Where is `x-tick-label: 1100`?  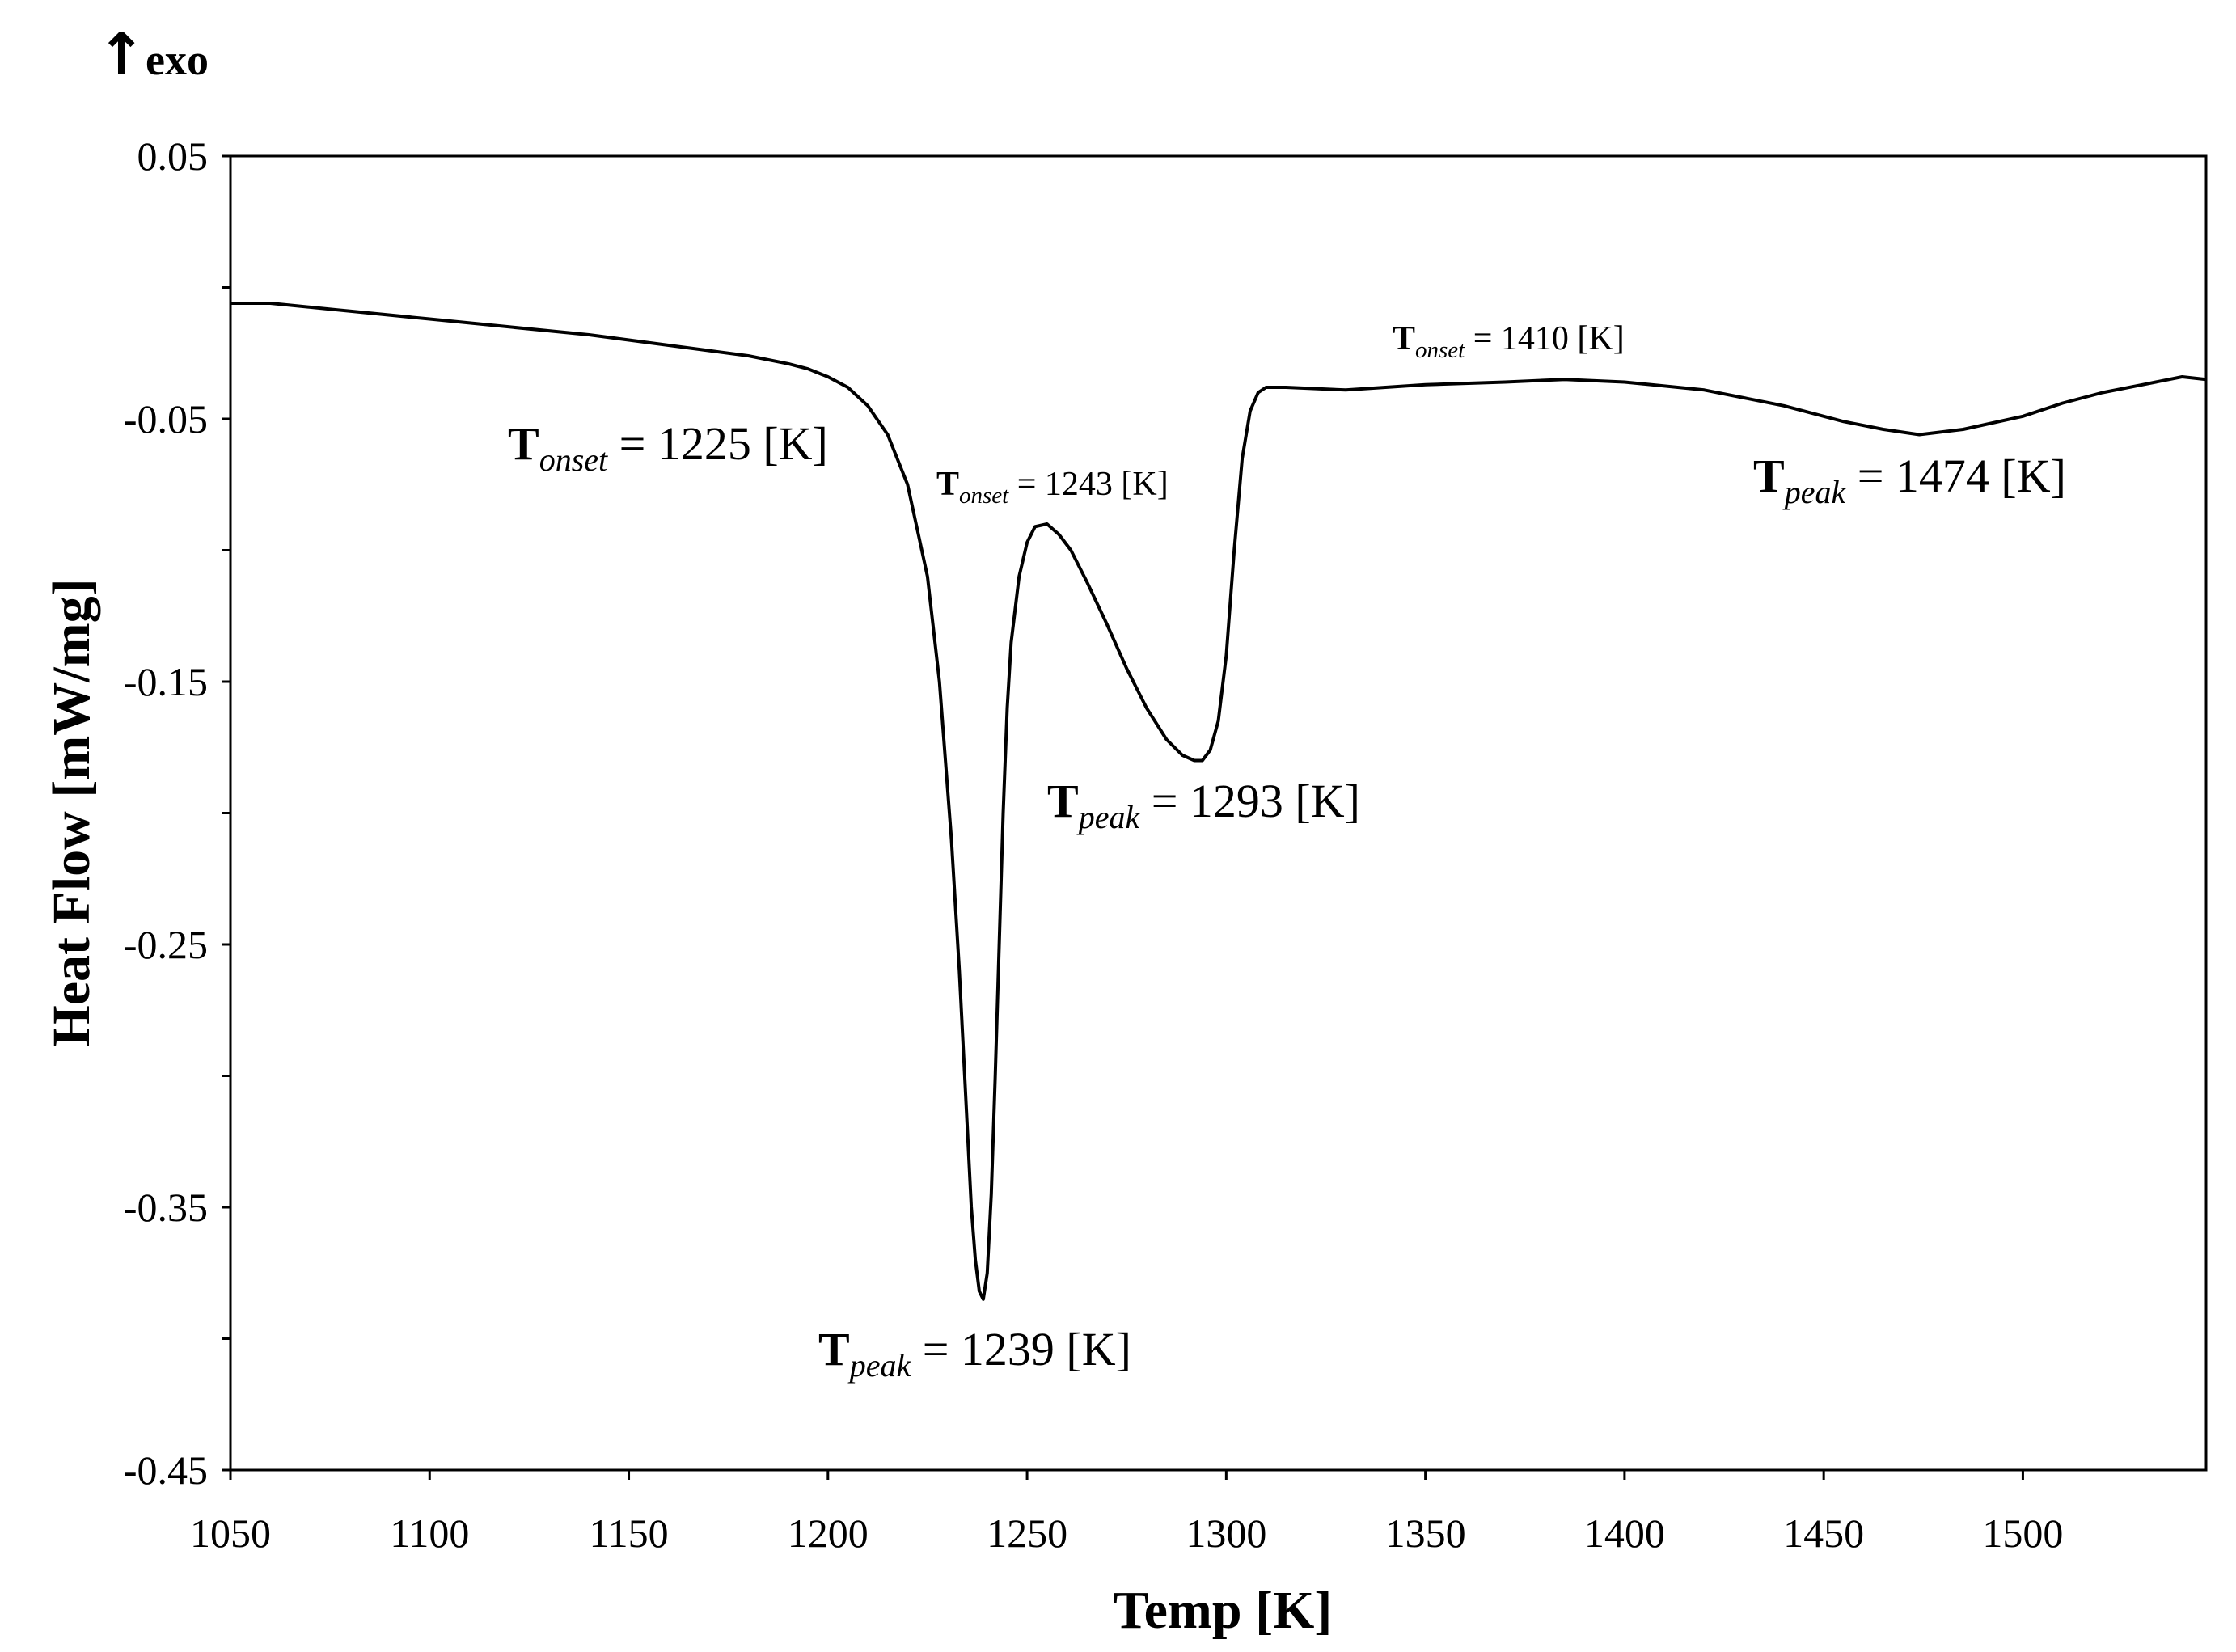 x-tick-label: 1100 is located at coordinates (430, 1533).